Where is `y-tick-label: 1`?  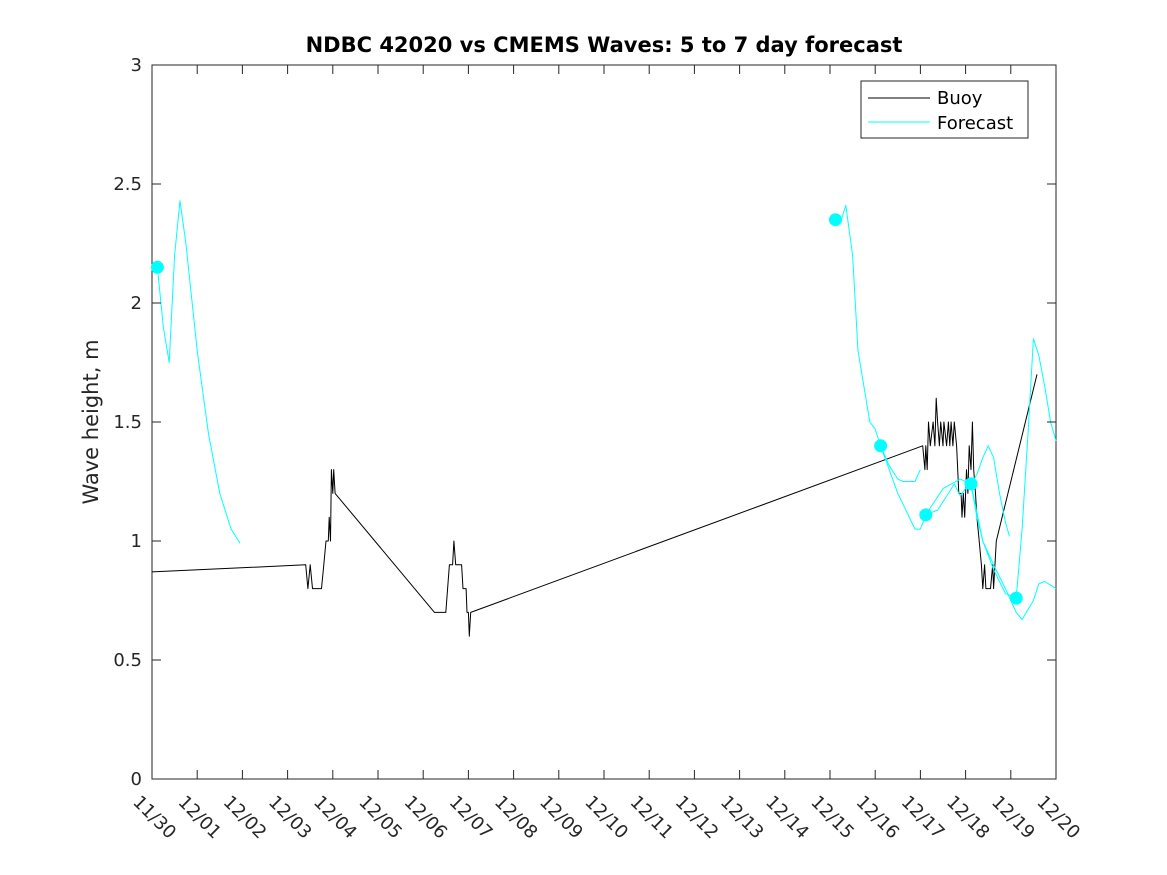 y-tick-label: 1 is located at coordinates (136, 541).